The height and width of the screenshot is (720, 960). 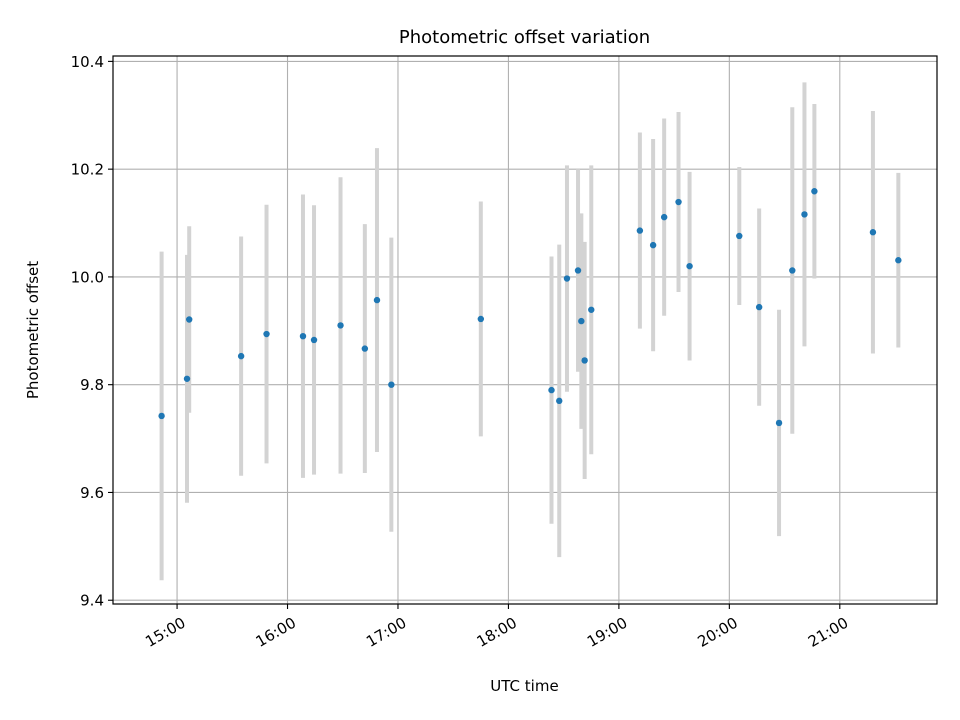 I want to click on y-axis: 9.4 9.6 9.8 10.0 10.2 10.4, so click(x=92, y=331).